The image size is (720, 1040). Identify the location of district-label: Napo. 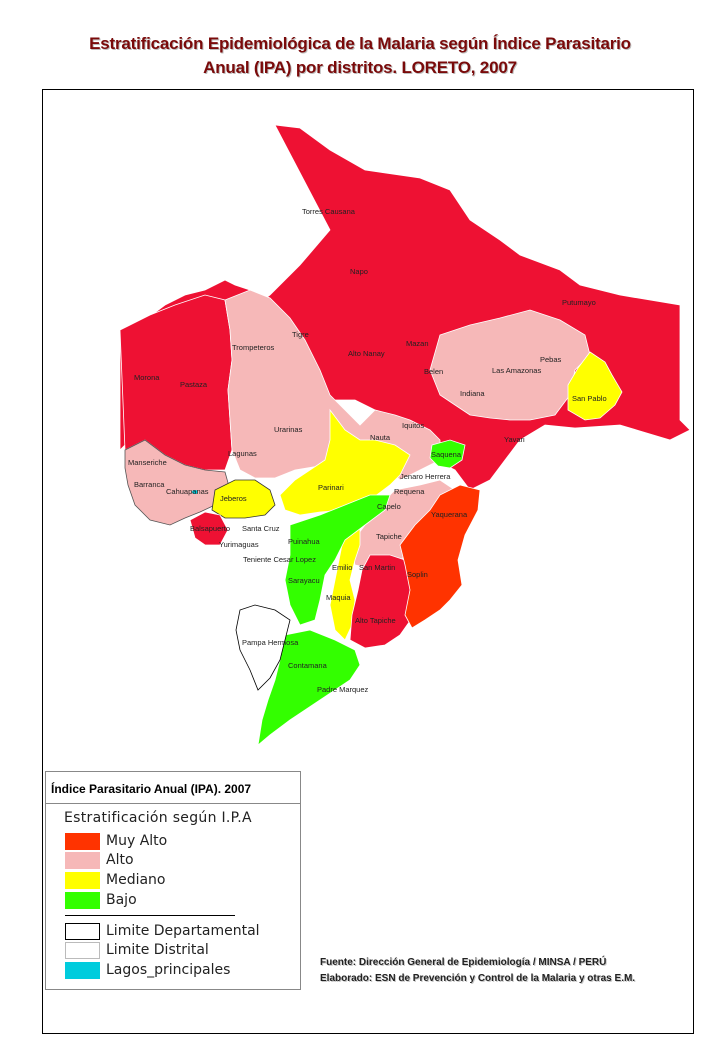
(359, 271).